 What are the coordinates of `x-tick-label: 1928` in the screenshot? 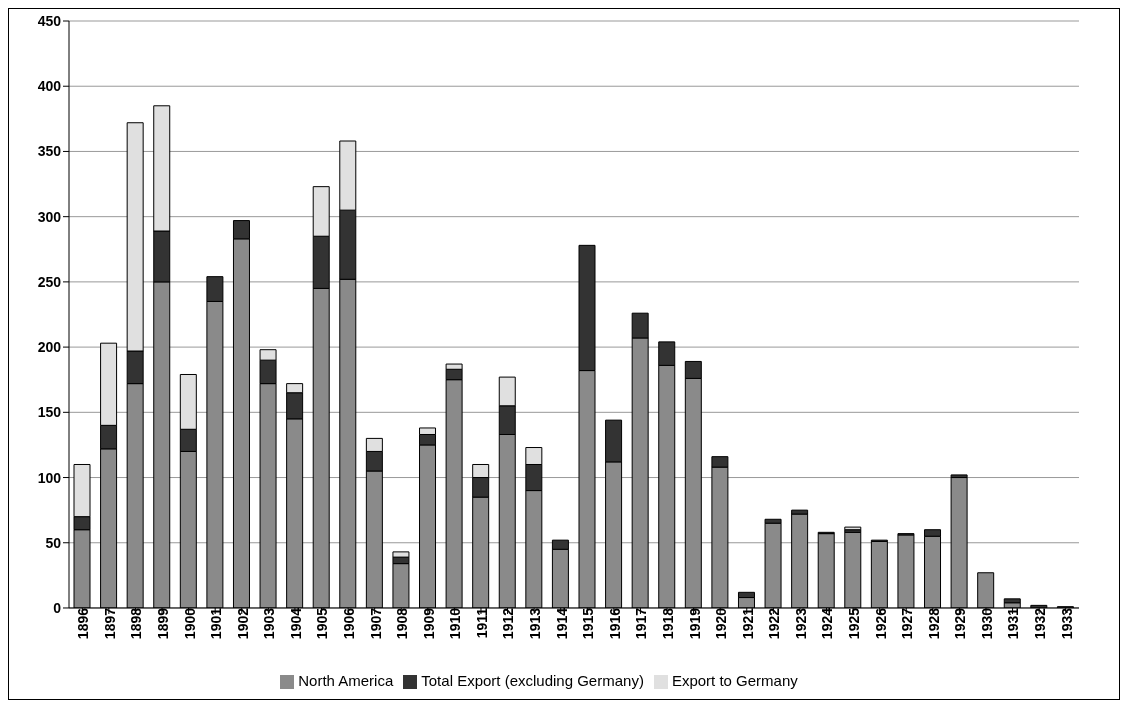 It's located at (933, 623).